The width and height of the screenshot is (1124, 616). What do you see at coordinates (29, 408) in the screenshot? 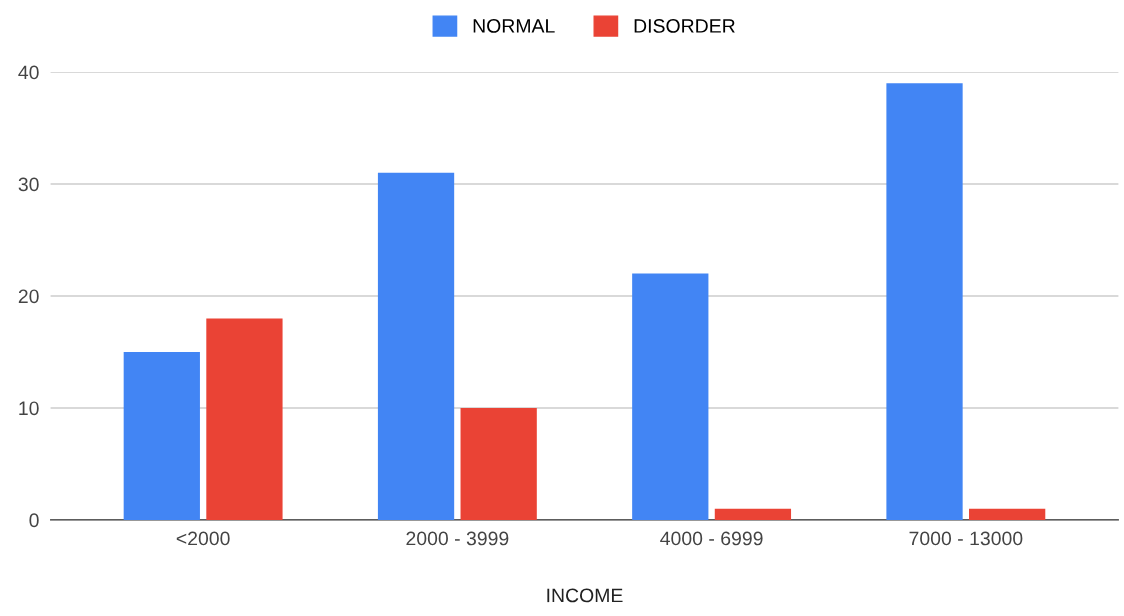
I see `y-tick-label: 10` at bounding box center [29, 408].